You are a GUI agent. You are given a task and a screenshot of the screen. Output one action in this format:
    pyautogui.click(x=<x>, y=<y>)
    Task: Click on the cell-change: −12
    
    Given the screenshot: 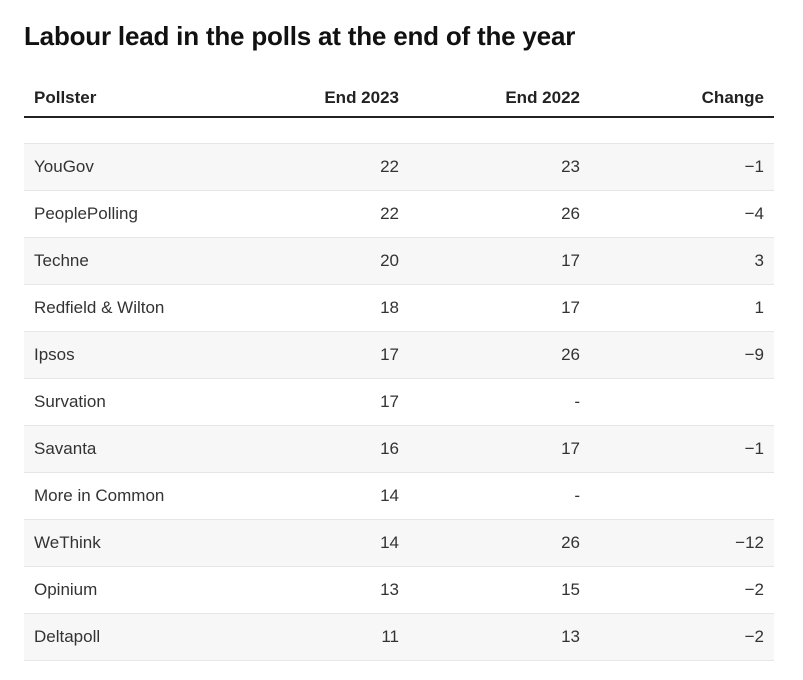 What is the action you would take?
    pyautogui.click(x=682, y=543)
    